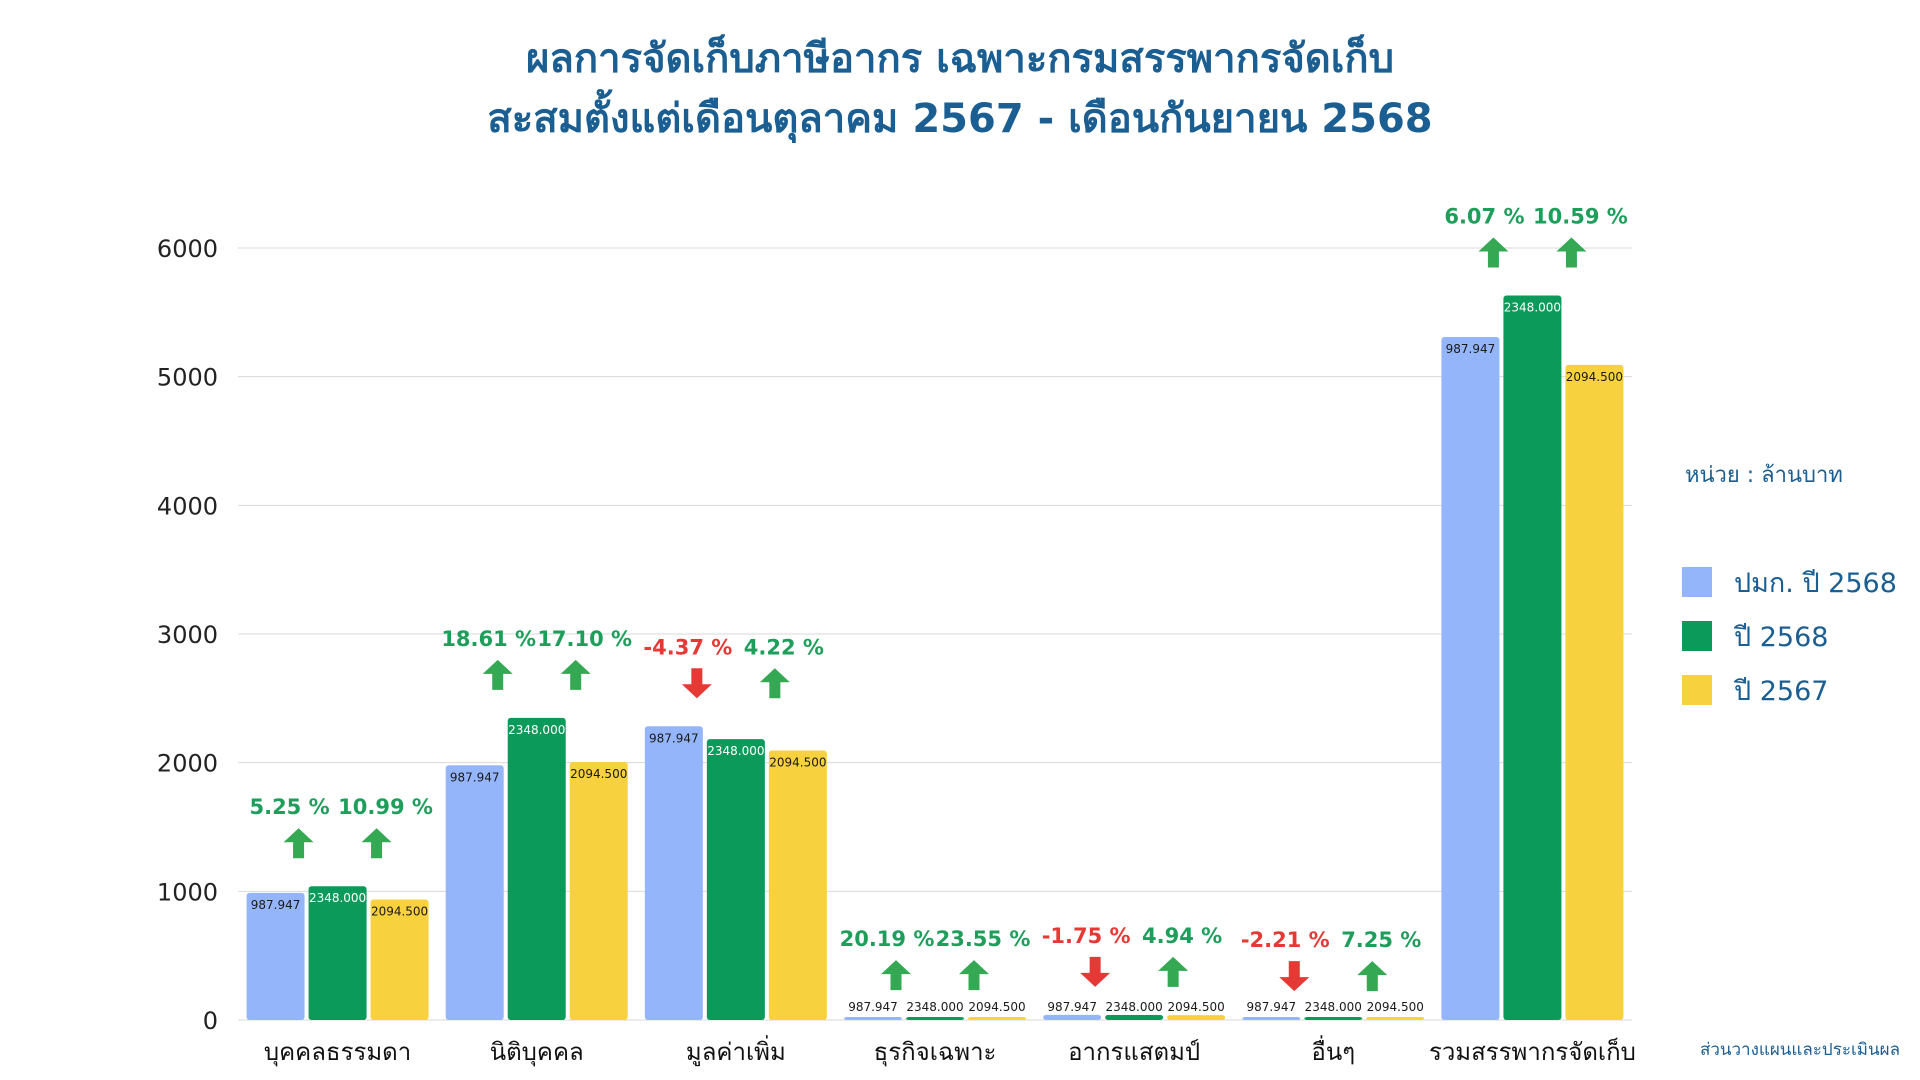 The width and height of the screenshot is (1920, 1080). Describe the element at coordinates (488, 639) in the screenshot. I see `percent-change-label: 18.61 %` at that location.